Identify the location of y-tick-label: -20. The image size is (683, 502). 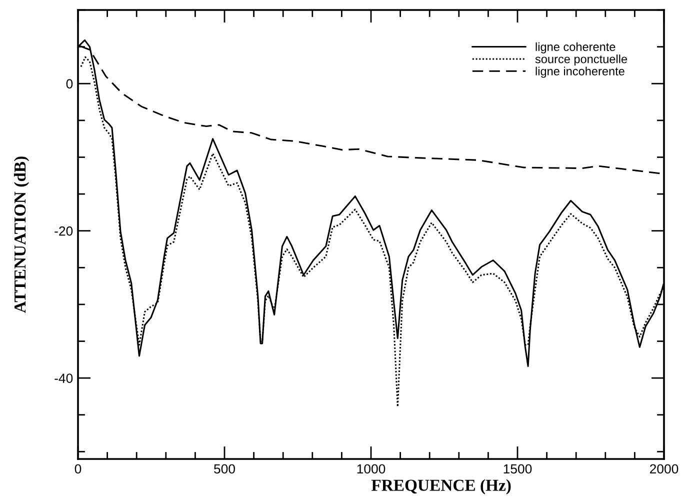
(63, 231).